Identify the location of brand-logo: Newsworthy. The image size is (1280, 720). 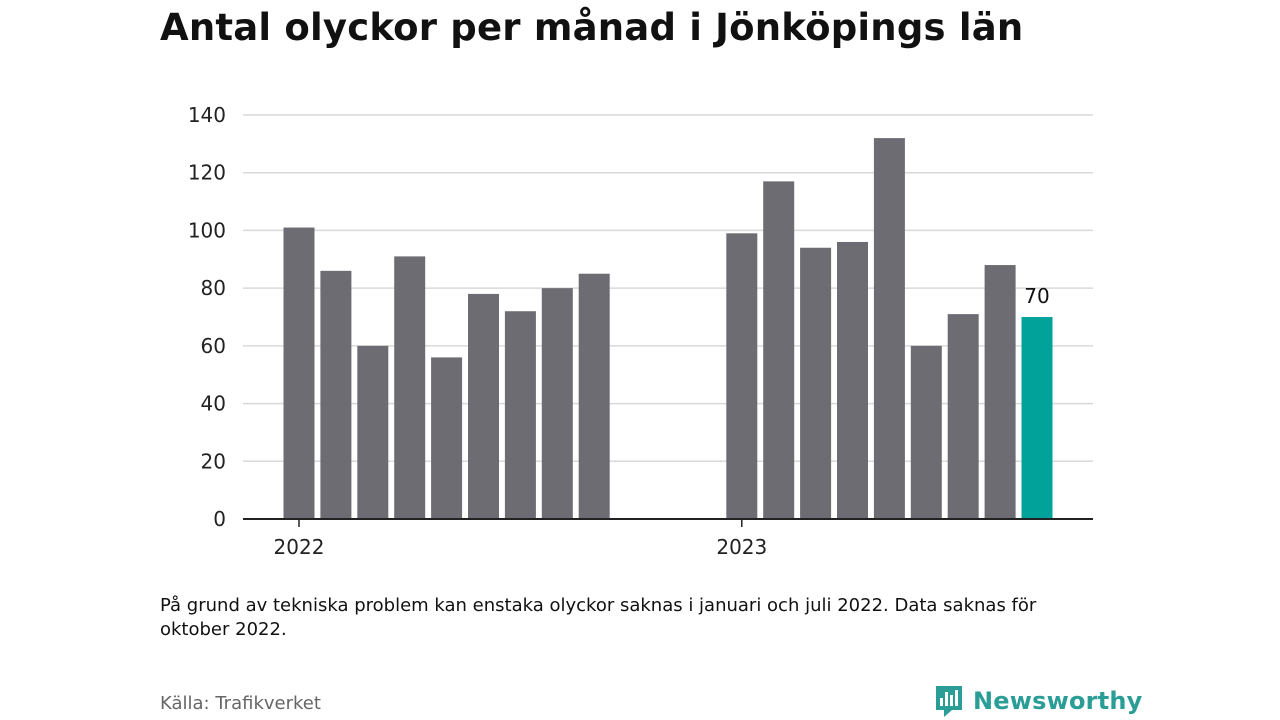
(1038, 701).